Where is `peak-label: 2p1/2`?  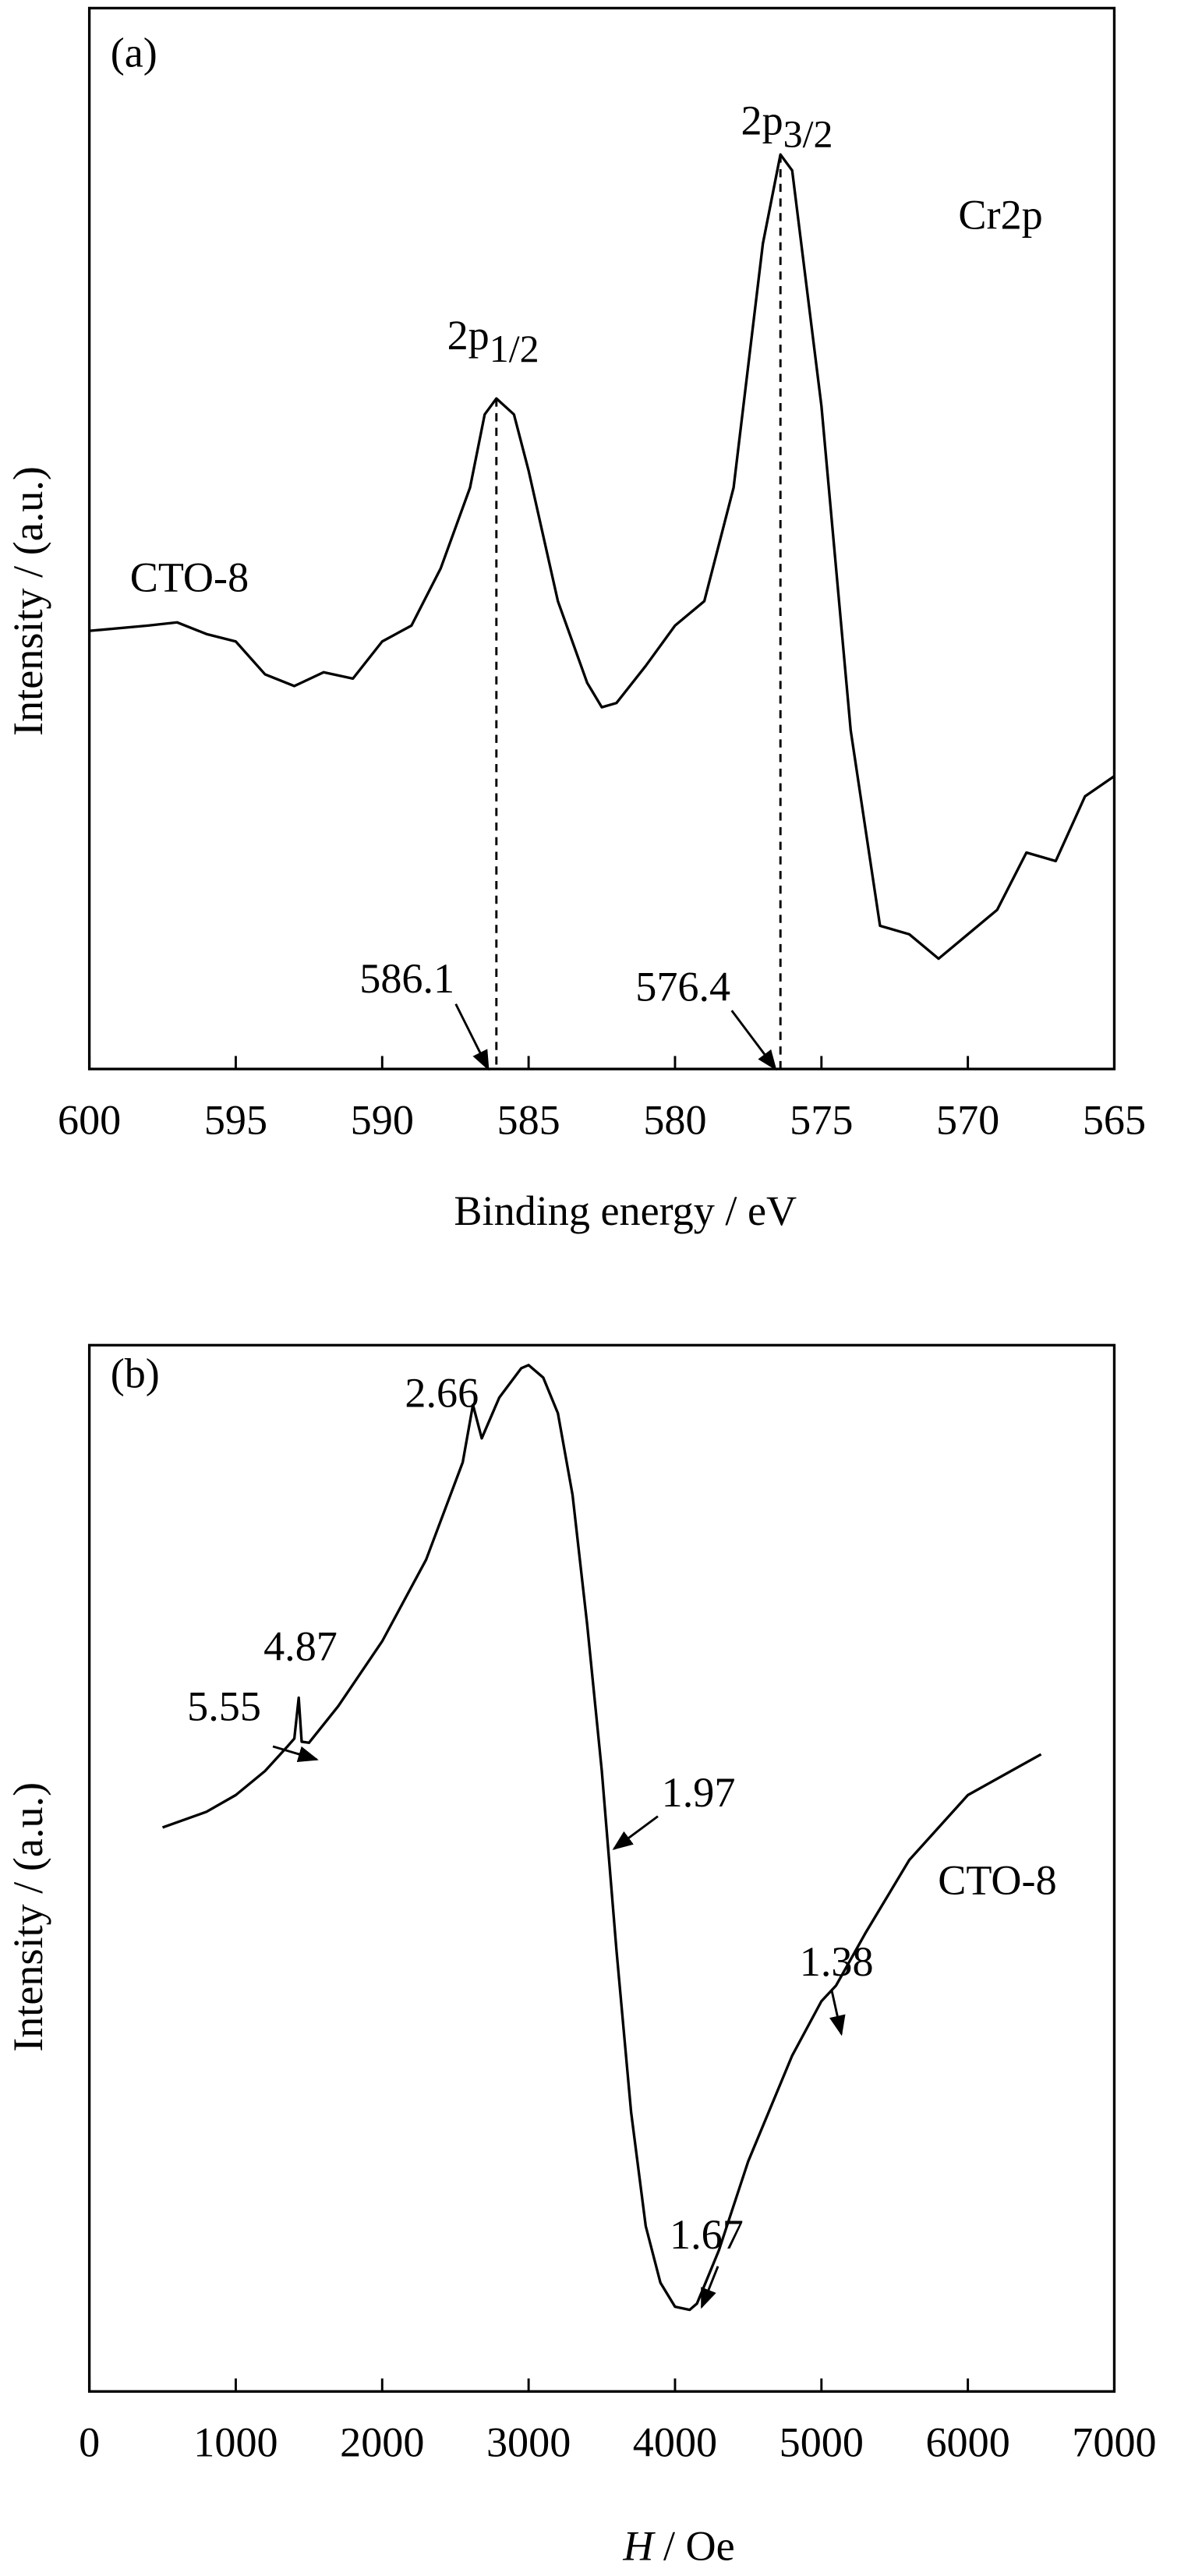
peak-label: 2p1/2 is located at coordinates (493, 342).